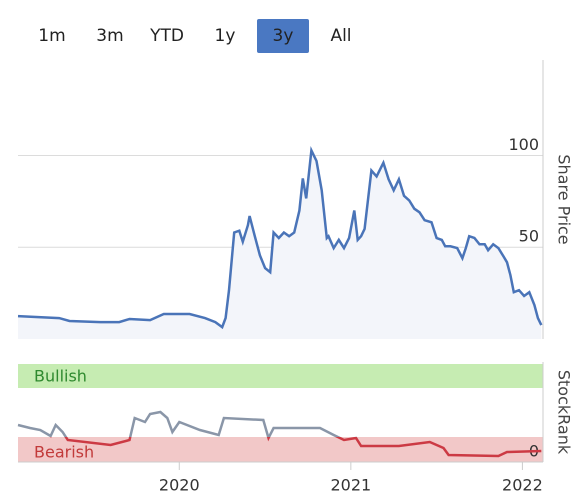 The image size is (587, 498). I want to click on x-tick-label: 2021, so click(350, 485).